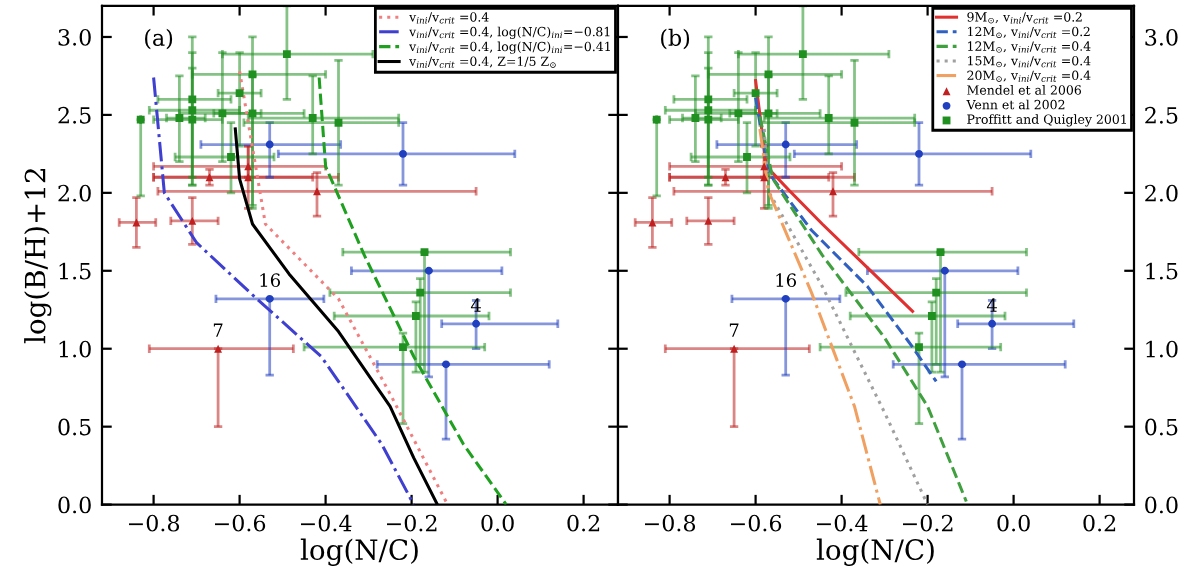 Image resolution: width=1200 pixels, height=580 pixels. I want to click on annotation: (a), so click(159, 39).